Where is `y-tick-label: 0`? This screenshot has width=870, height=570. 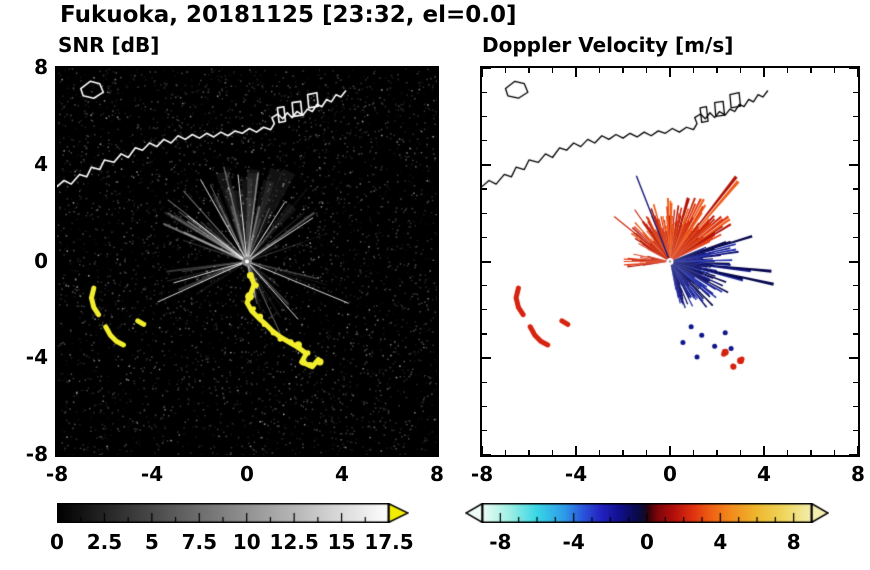
y-tick-label: 0 is located at coordinates (41, 260).